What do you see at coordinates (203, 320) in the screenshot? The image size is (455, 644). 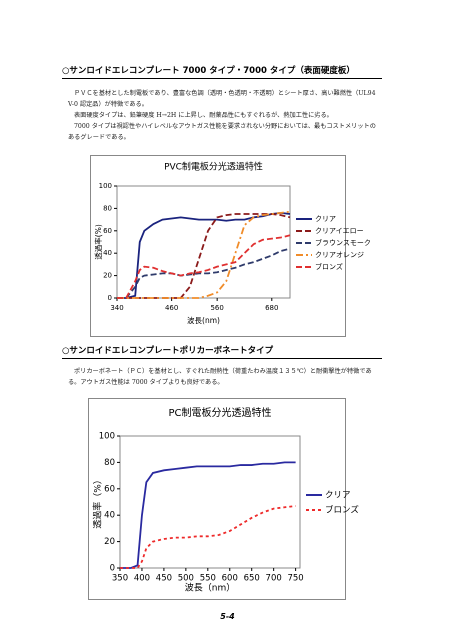 I see `x-axis-label: 波長(nm)` at bounding box center [203, 320].